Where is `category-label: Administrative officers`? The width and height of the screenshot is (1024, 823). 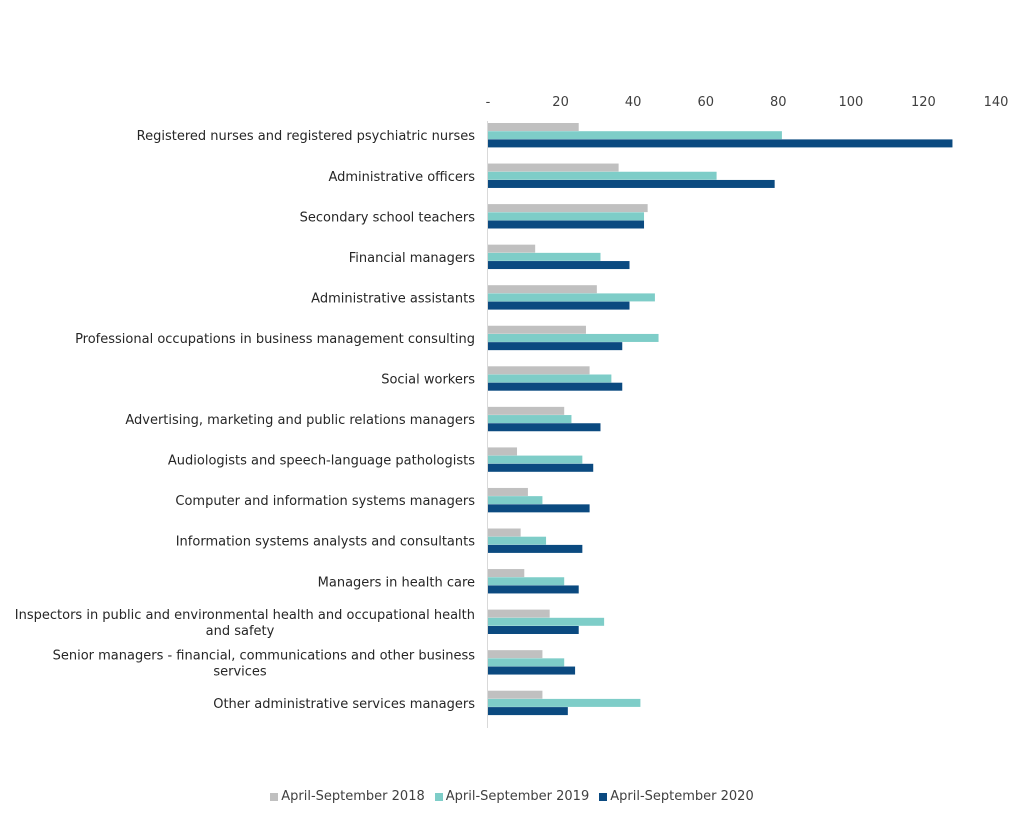
category-label: Administrative officers is located at coordinates (401, 177).